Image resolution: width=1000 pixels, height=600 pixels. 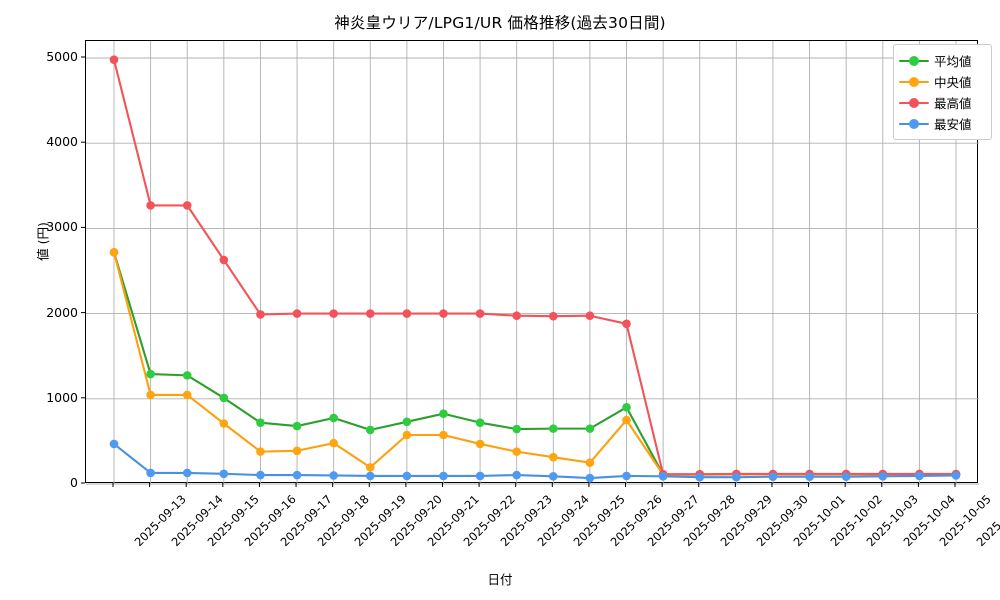 What do you see at coordinates (500, 23) in the screenshot?
I see `chart-title: 神炎皇ウリア/LPG1/UR 価格推移(過去30日間)` at bounding box center [500, 23].